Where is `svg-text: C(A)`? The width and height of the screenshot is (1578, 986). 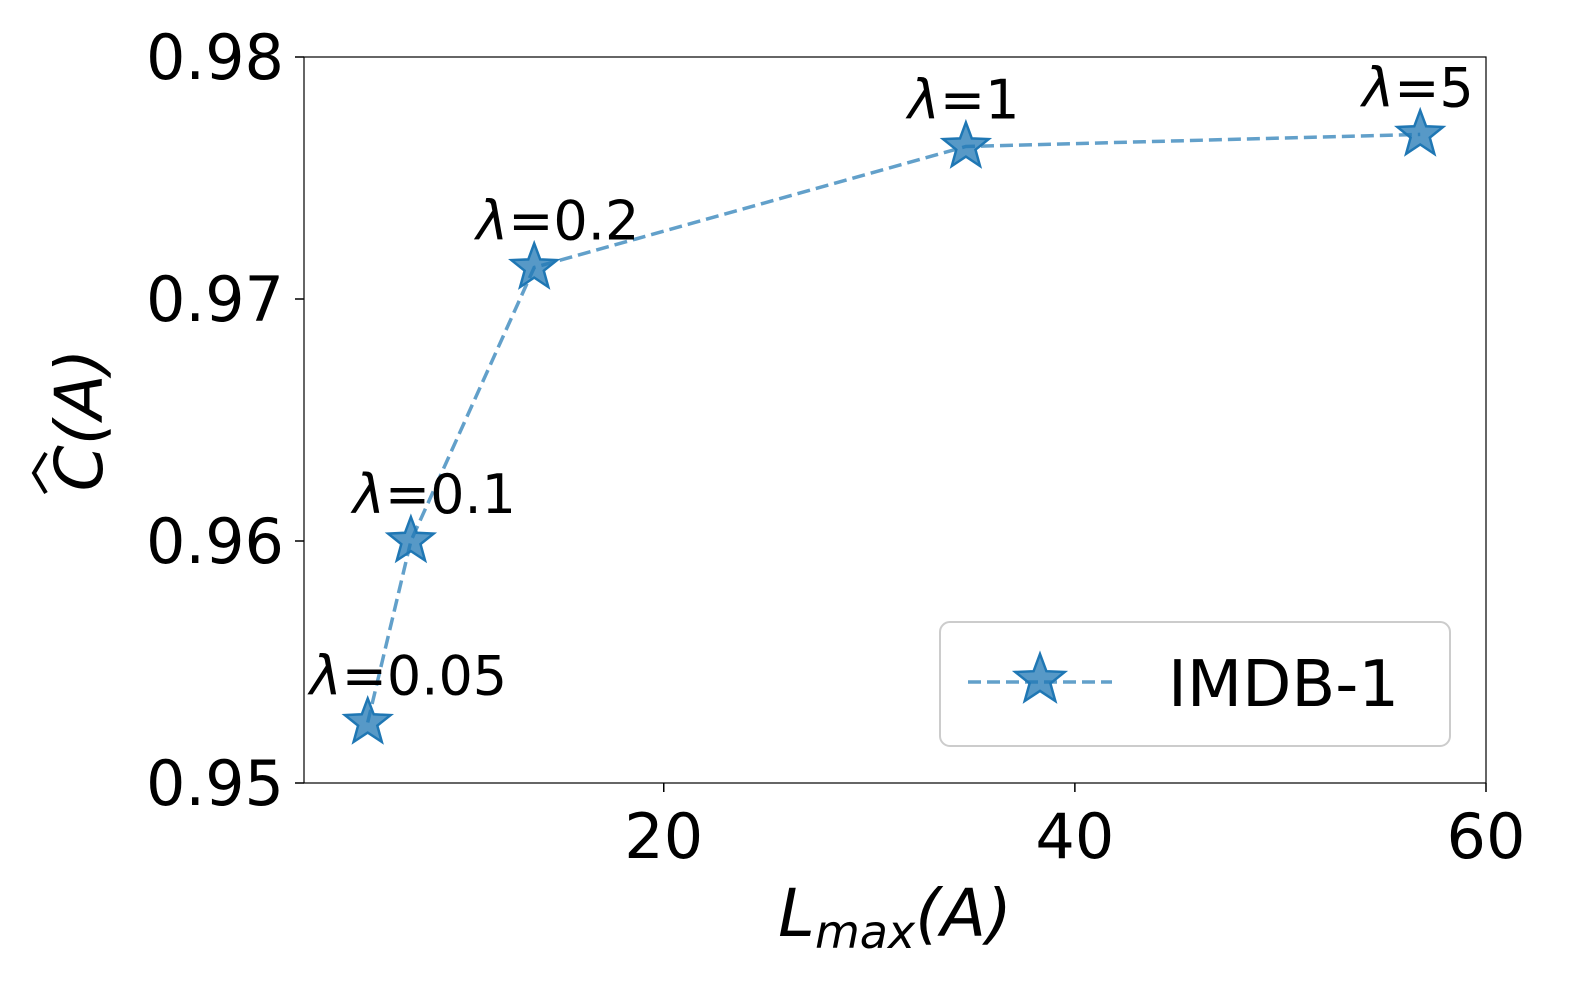 svg-text: C(A) is located at coordinates (79, 420).